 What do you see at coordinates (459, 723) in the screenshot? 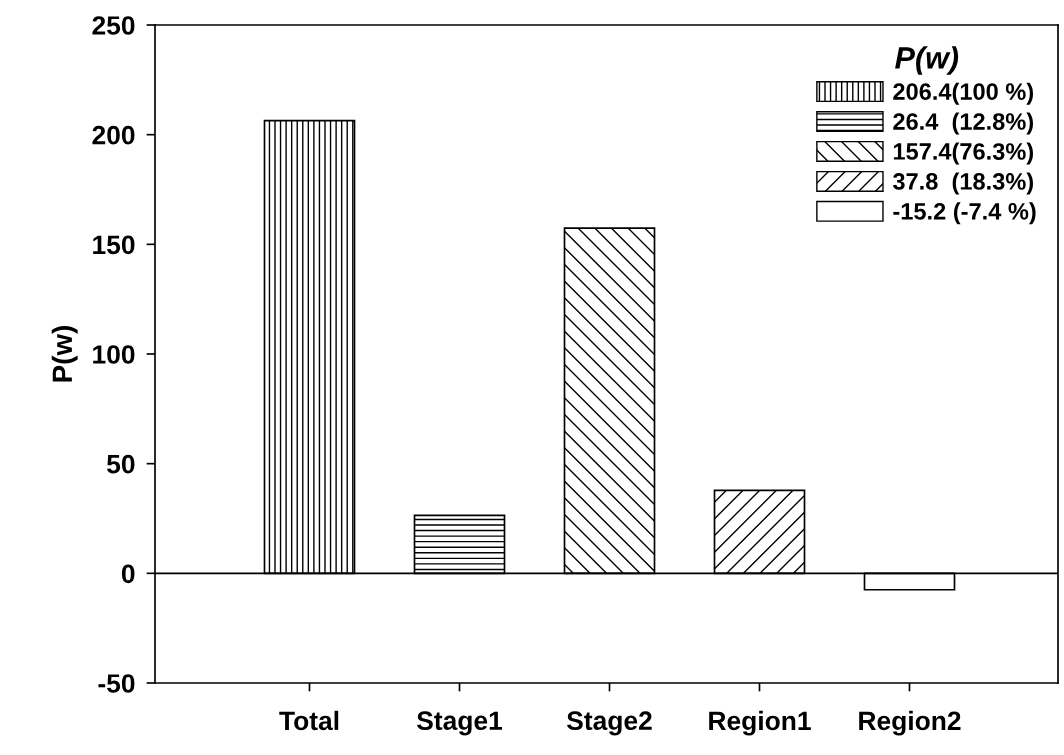
I see `x-tick-label: Stage1` at bounding box center [459, 723].